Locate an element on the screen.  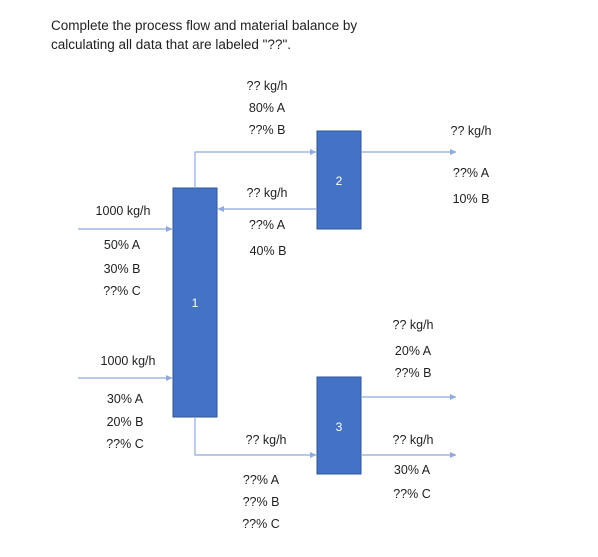
unit-1-label: 1 is located at coordinates (195, 303).